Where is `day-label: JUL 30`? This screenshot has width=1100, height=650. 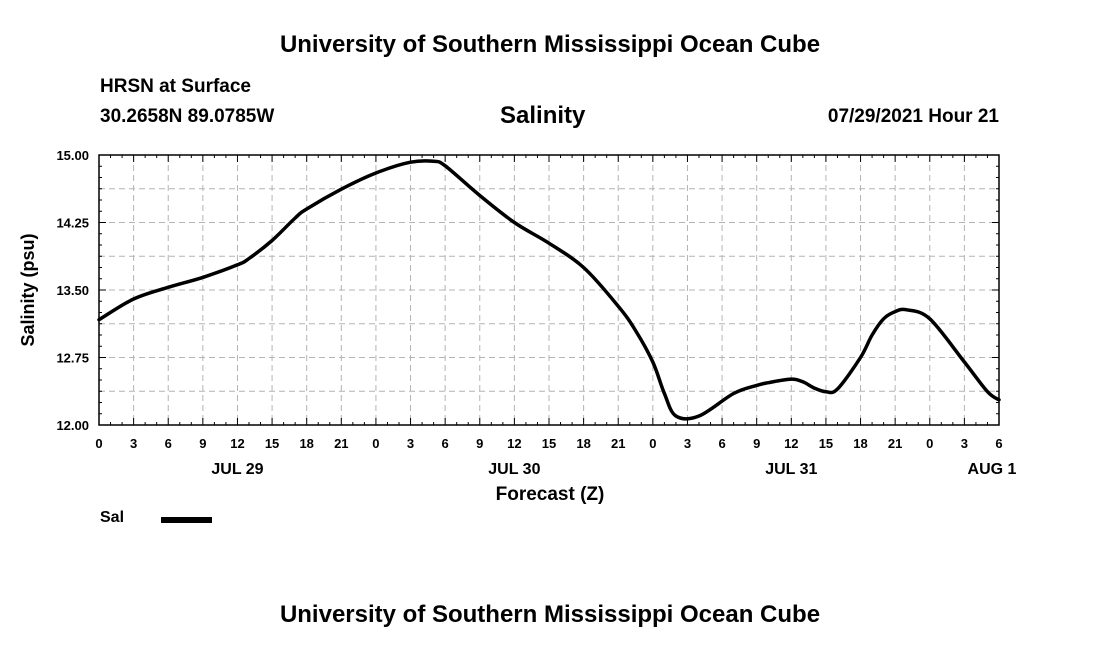 day-label: JUL 30 is located at coordinates (514, 469).